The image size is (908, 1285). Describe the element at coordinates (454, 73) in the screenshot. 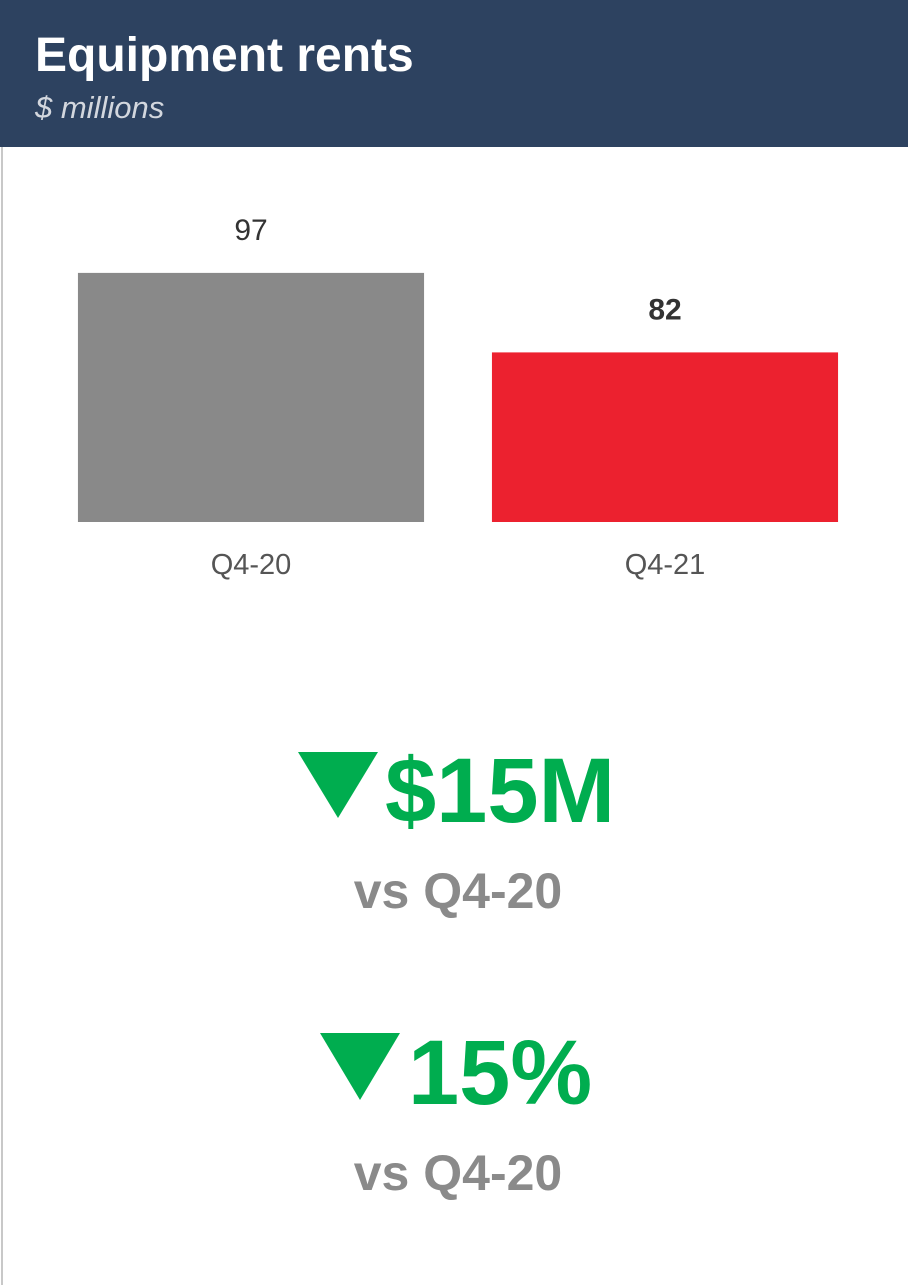

I see `header` at that location.